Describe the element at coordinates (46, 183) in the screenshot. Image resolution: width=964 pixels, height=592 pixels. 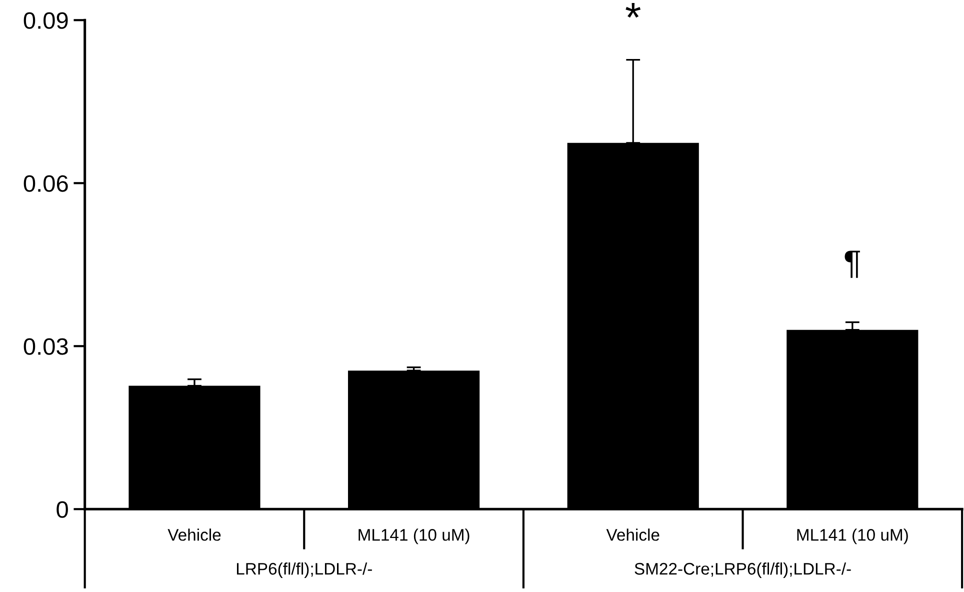
I see `y-tick-label: 0.06` at that location.